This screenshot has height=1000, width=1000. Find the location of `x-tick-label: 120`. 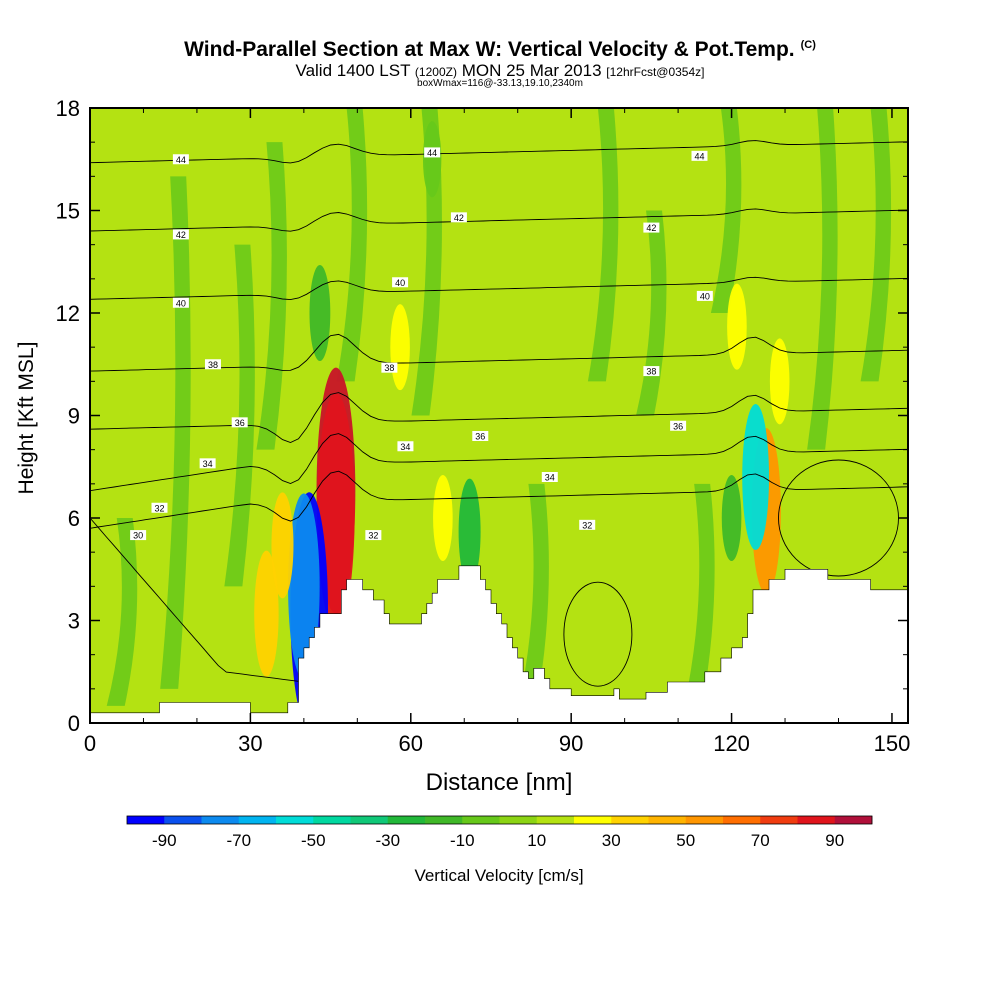

x-tick-label: 120 is located at coordinates (731, 743).